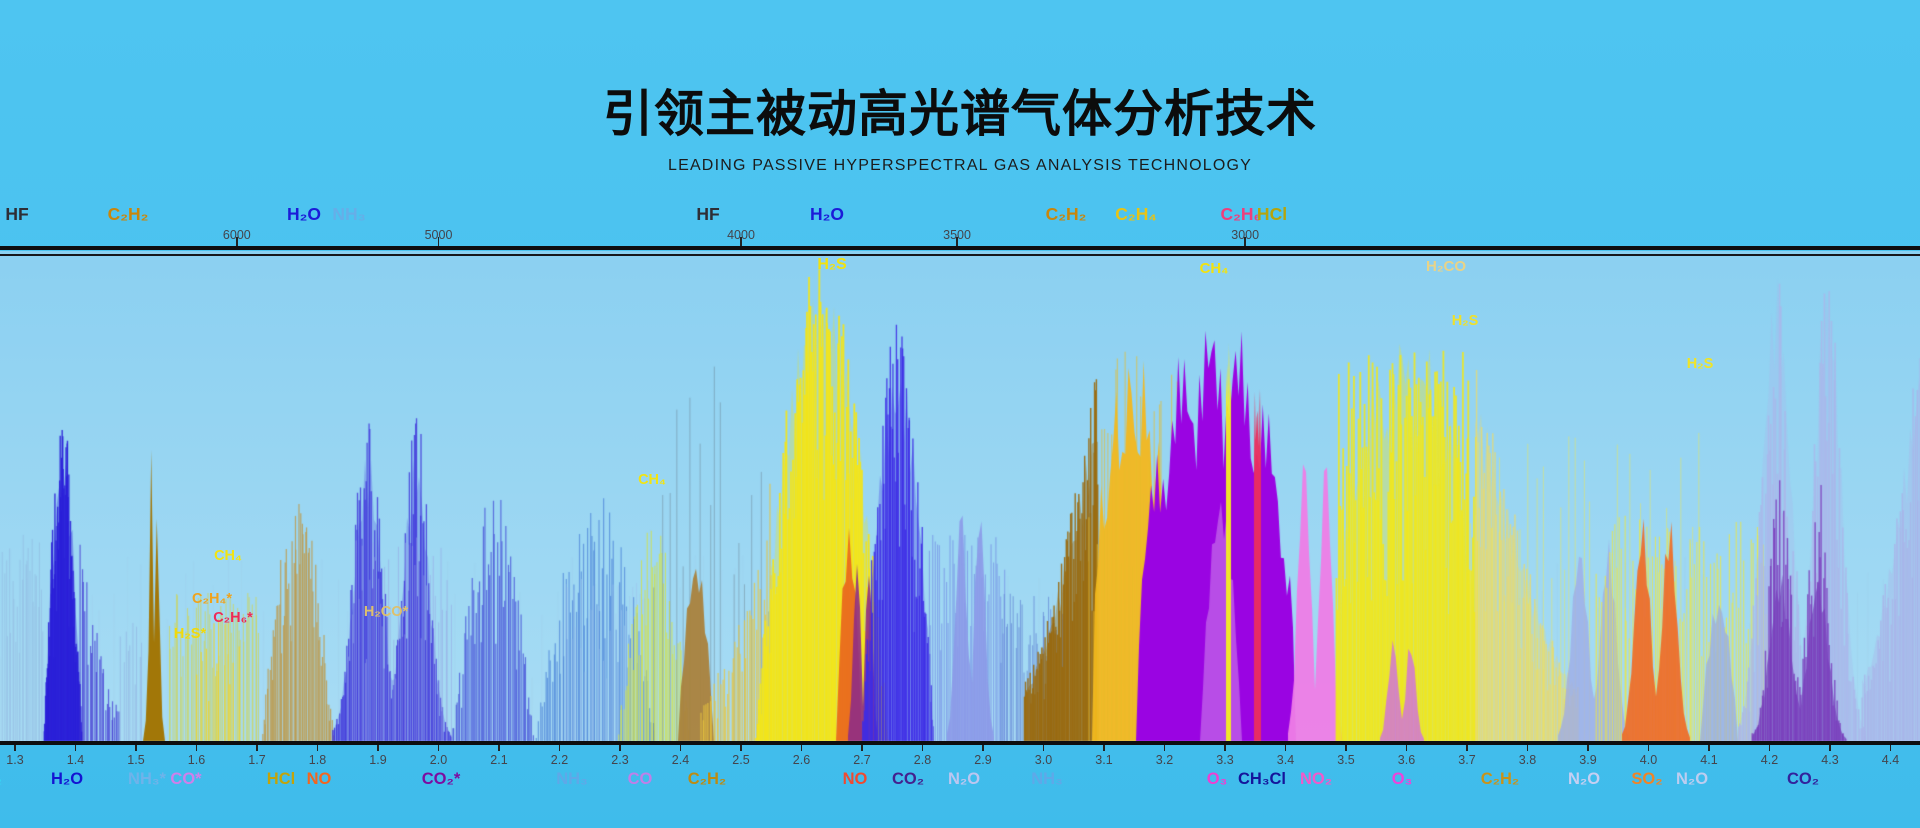 This screenshot has width=1920, height=828. Describe the element at coordinates (1164, 760) in the screenshot. I see `wavelength-tick-label: 3.2` at that location.